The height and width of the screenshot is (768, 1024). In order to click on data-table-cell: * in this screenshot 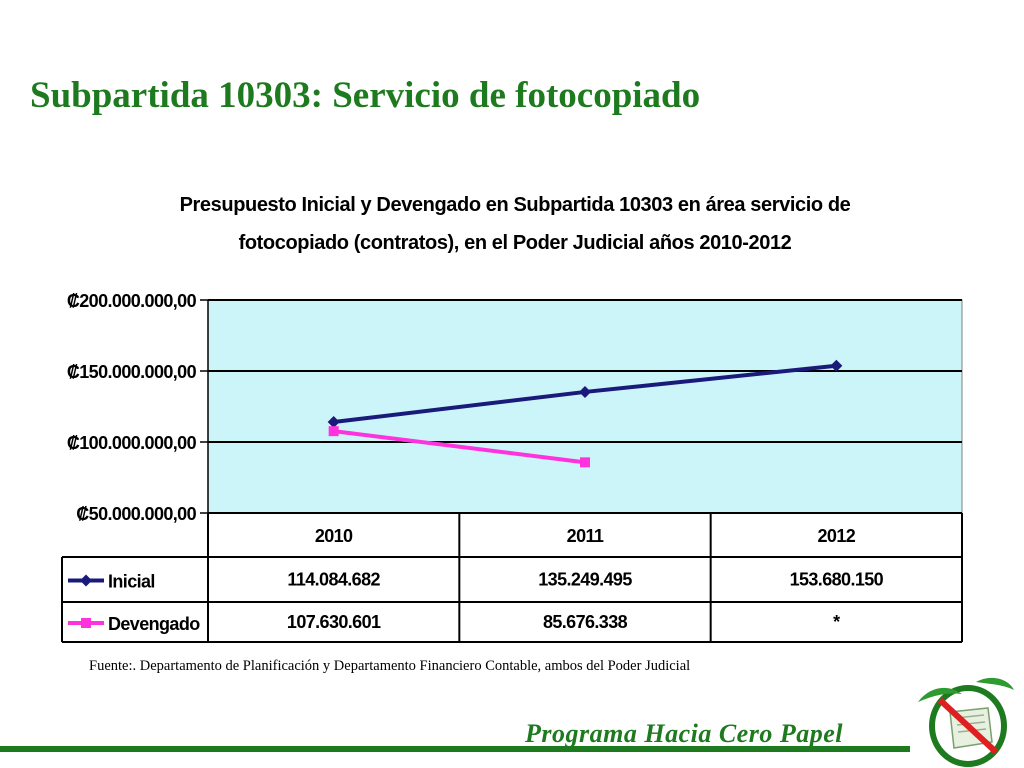, I will do `click(836, 622)`.